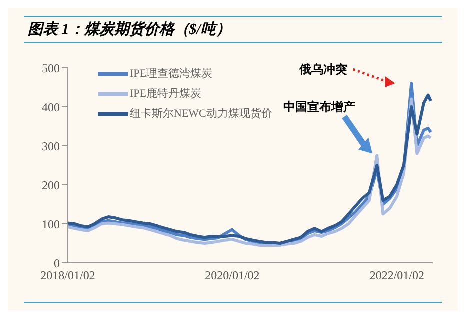 This screenshot has width=466, height=321. What do you see at coordinates (51, 68) in the screenshot?
I see `y-tick-label: 500` at bounding box center [51, 68].